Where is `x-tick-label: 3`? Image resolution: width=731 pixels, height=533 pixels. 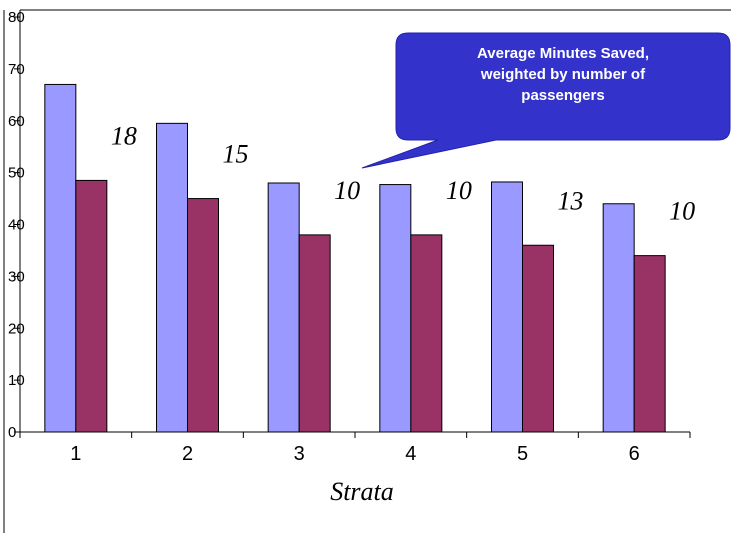
x-tick-label: 3 is located at coordinates (299, 454).